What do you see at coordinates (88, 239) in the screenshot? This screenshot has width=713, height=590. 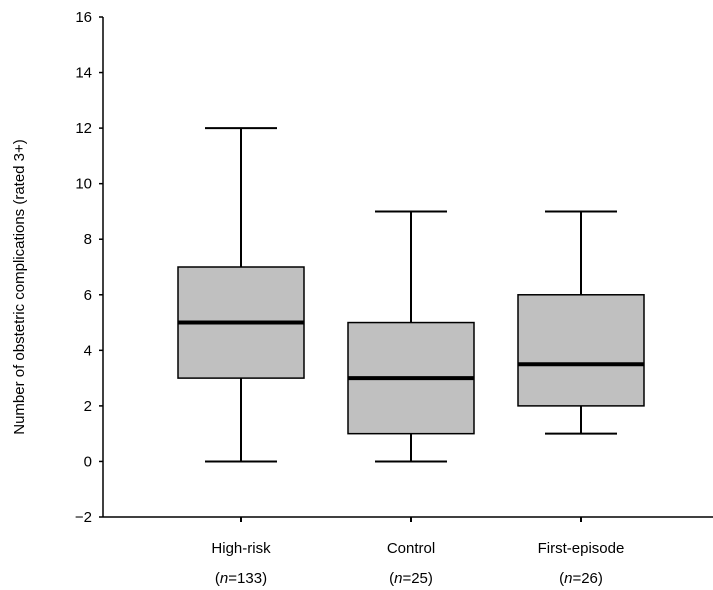 I see `y-tick-label: 8` at bounding box center [88, 239].